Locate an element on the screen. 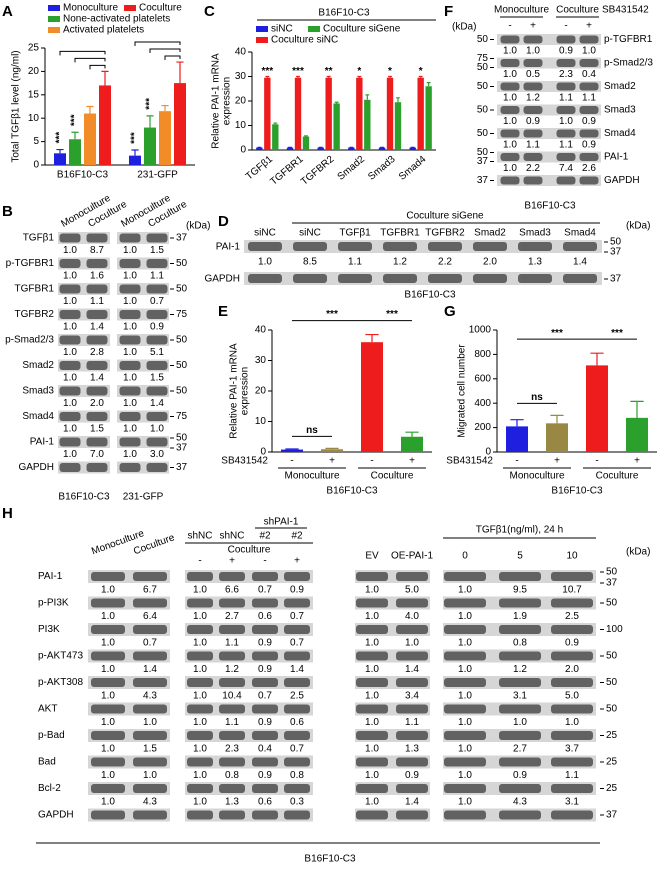 This screenshot has height=874, width=665. x-tick-label: - is located at coordinates (596, 461).